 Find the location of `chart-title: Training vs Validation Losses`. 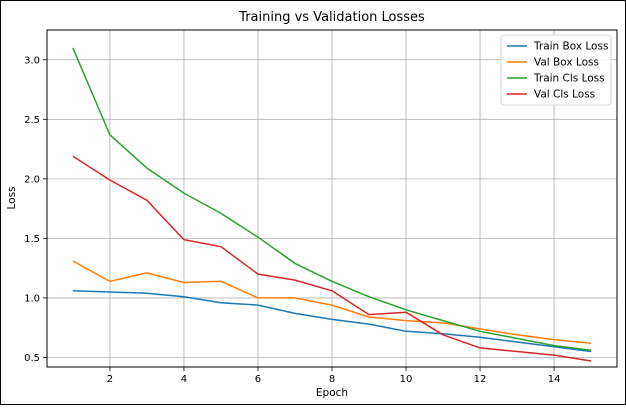

chart-title: Training vs Validation Losses is located at coordinates (331, 17).